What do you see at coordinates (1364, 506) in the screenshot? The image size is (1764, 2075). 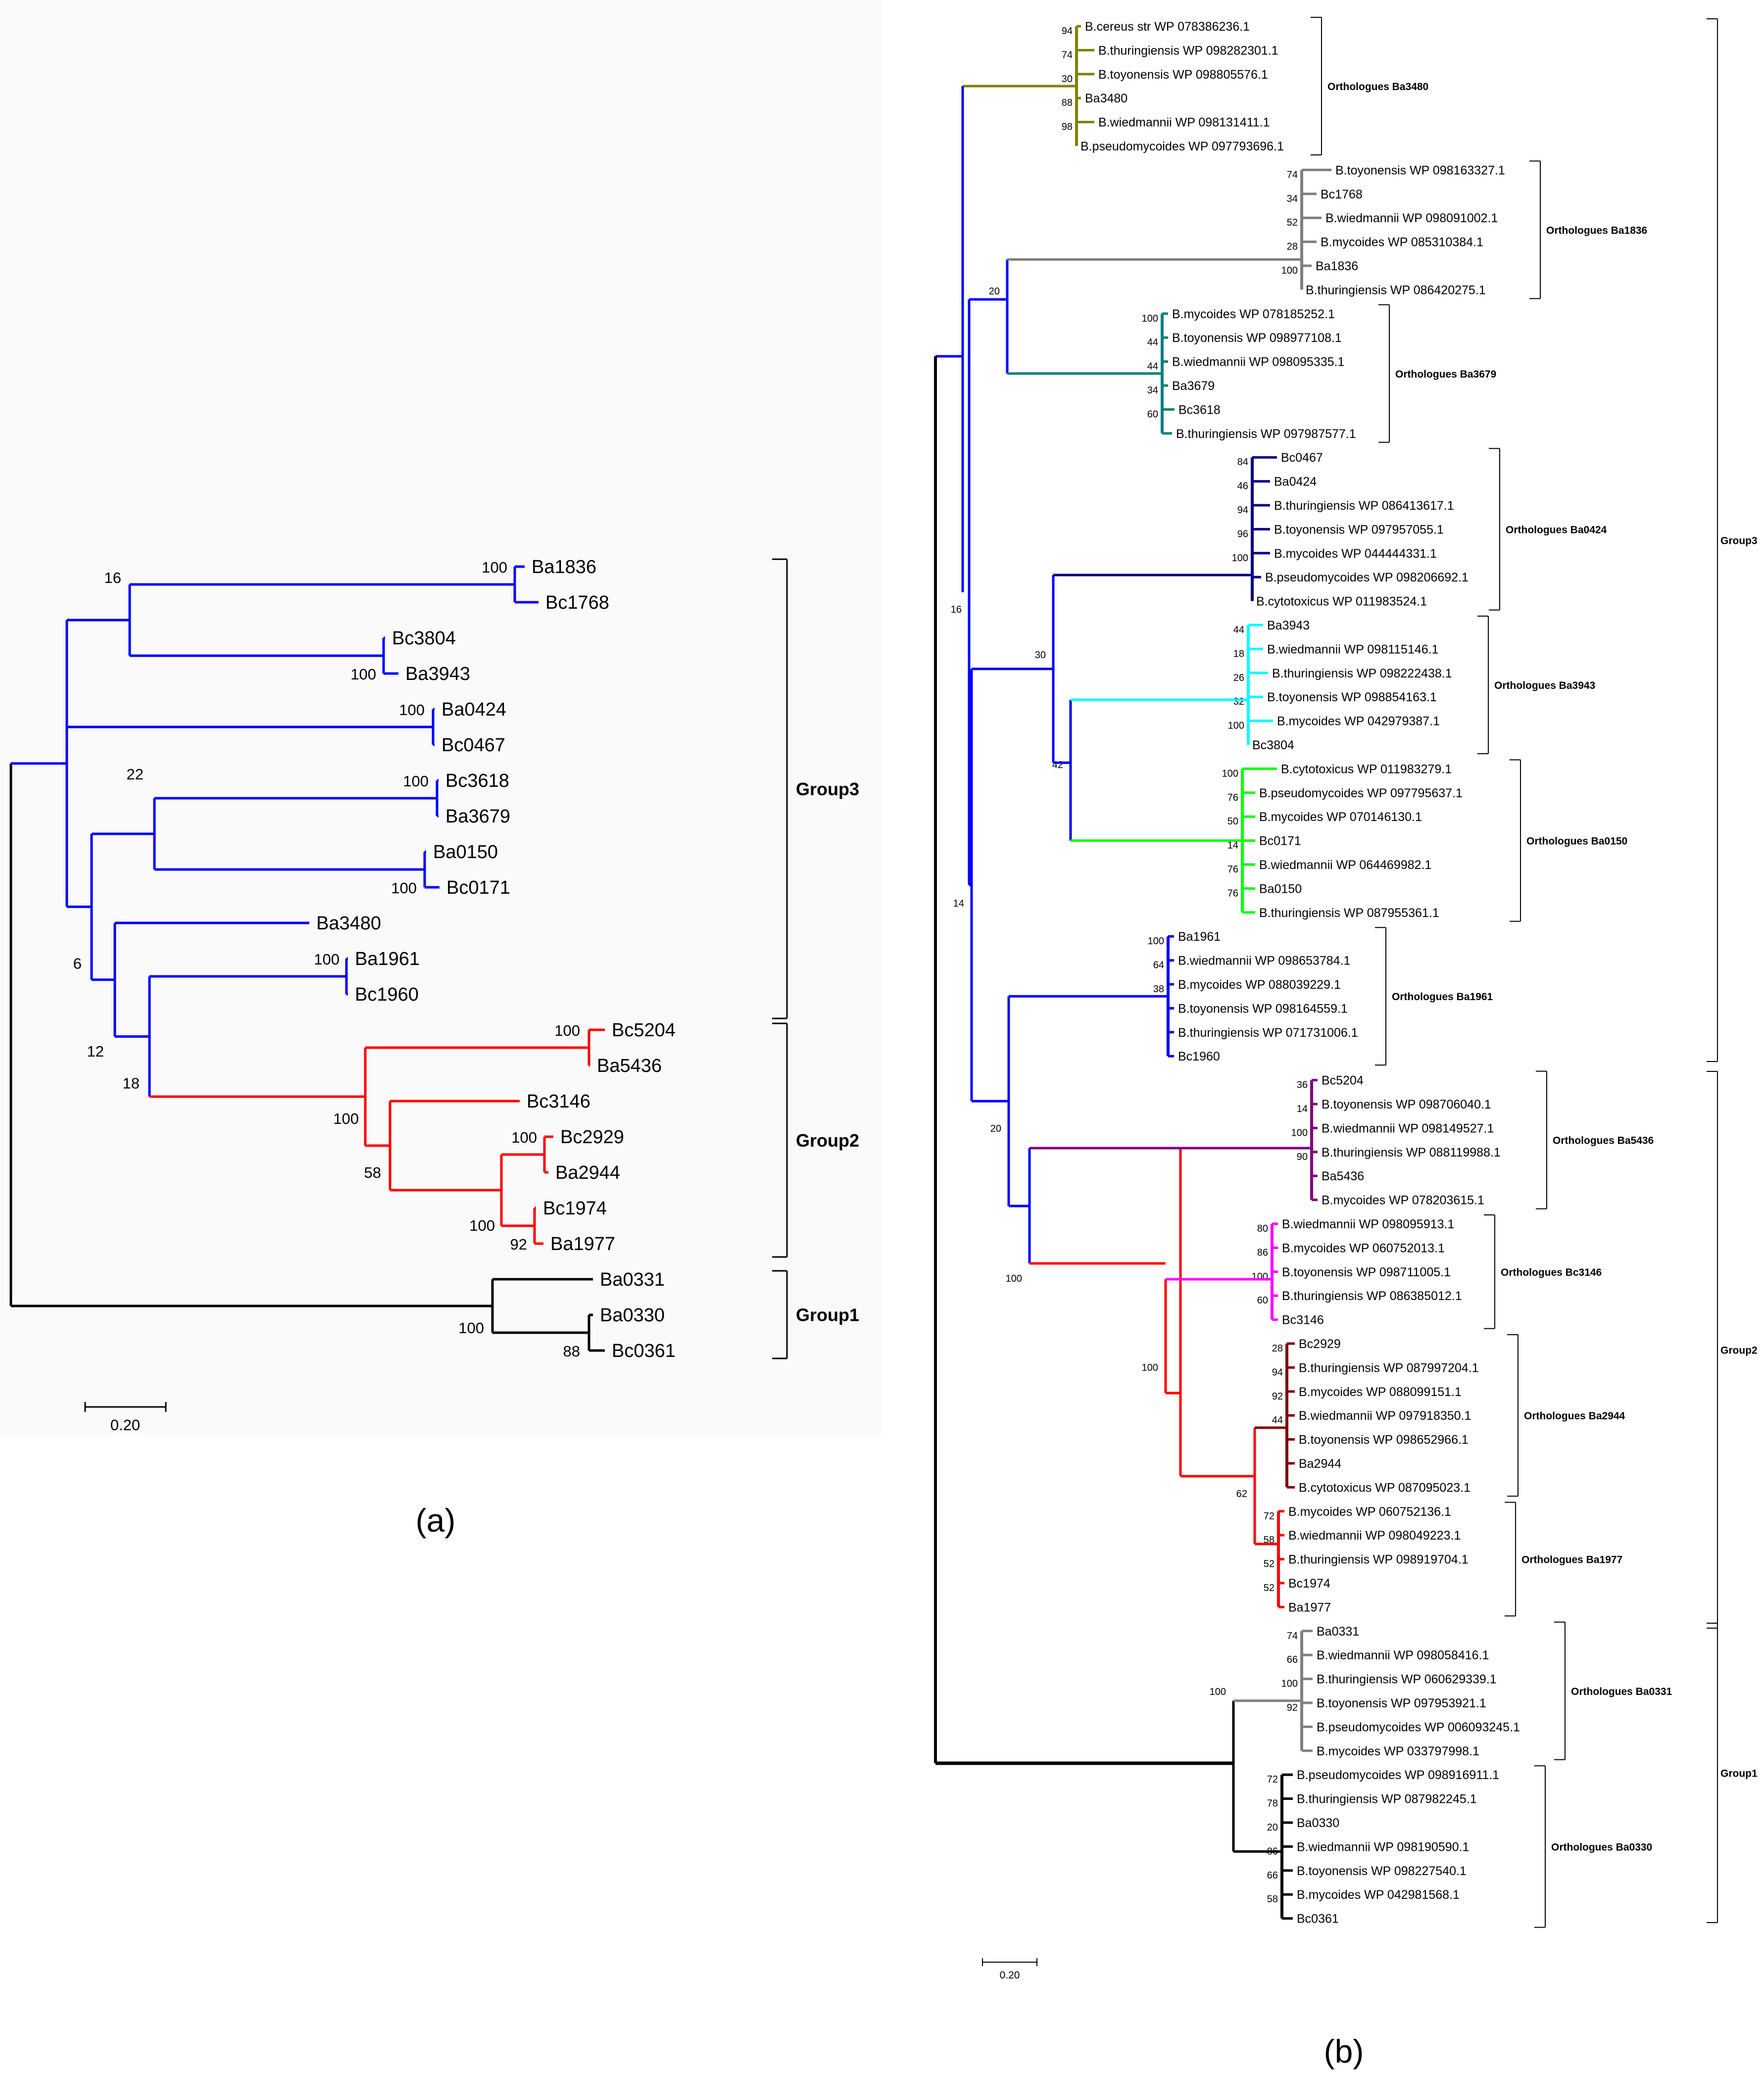 I see `leaf-label: B.thuringiensis WP 086413617.1` at bounding box center [1364, 506].